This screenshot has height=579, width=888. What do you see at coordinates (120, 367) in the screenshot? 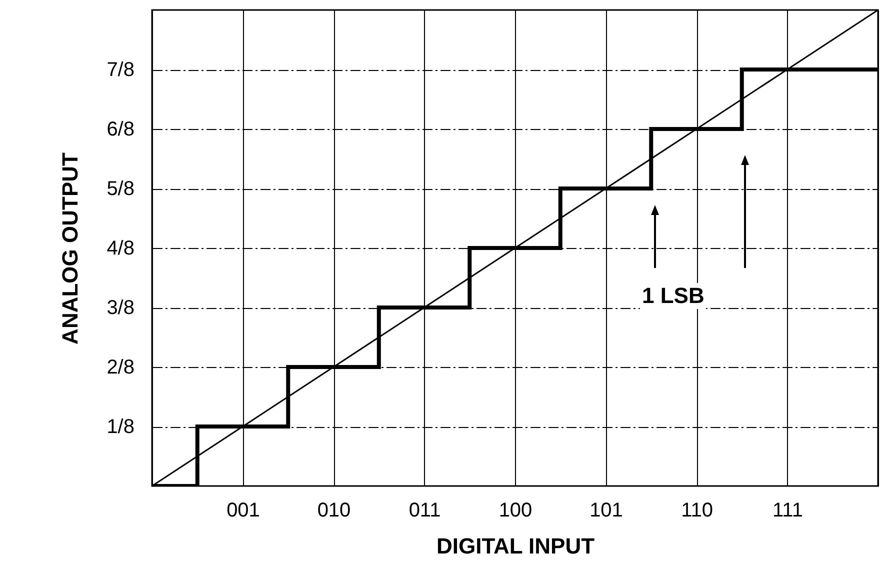
I see `y-tick-label: 2/8` at bounding box center [120, 367].